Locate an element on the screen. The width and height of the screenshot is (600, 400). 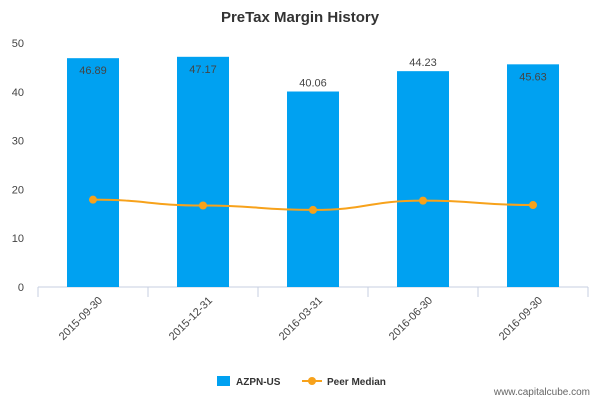
legend-swatch-marker is located at coordinates (312, 381).